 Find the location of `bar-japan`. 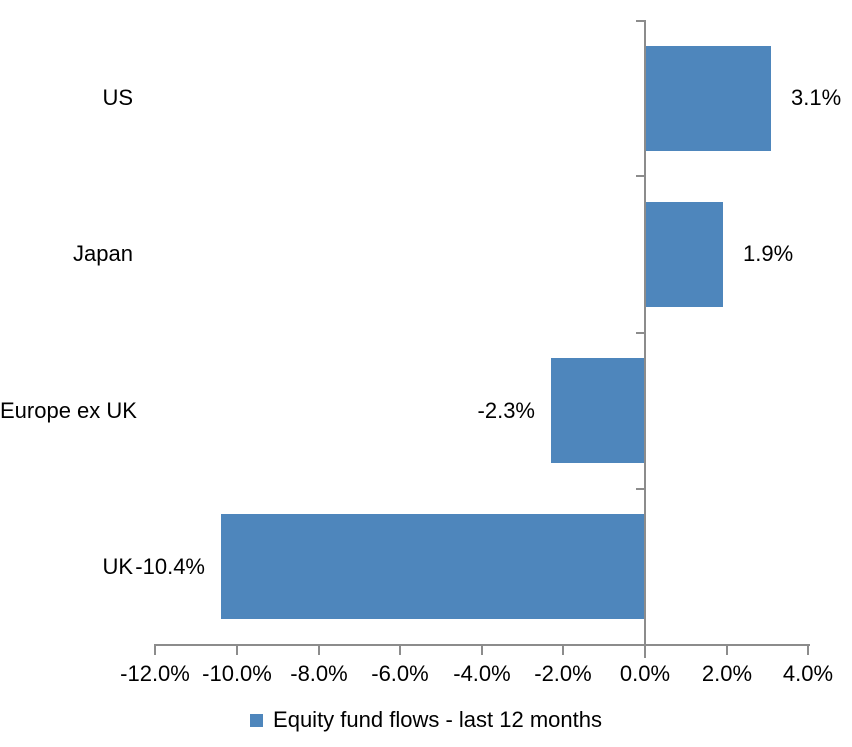

bar-japan is located at coordinates (684, 254).